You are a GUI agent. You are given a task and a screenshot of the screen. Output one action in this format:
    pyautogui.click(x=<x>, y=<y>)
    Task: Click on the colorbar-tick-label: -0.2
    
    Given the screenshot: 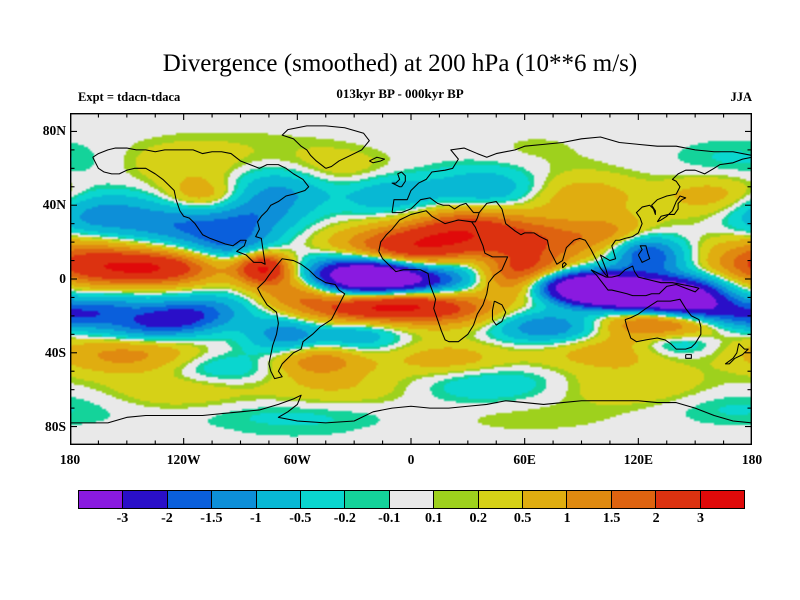 What is the action you would take?
    pyautogui.click(x=344, y=518)
    